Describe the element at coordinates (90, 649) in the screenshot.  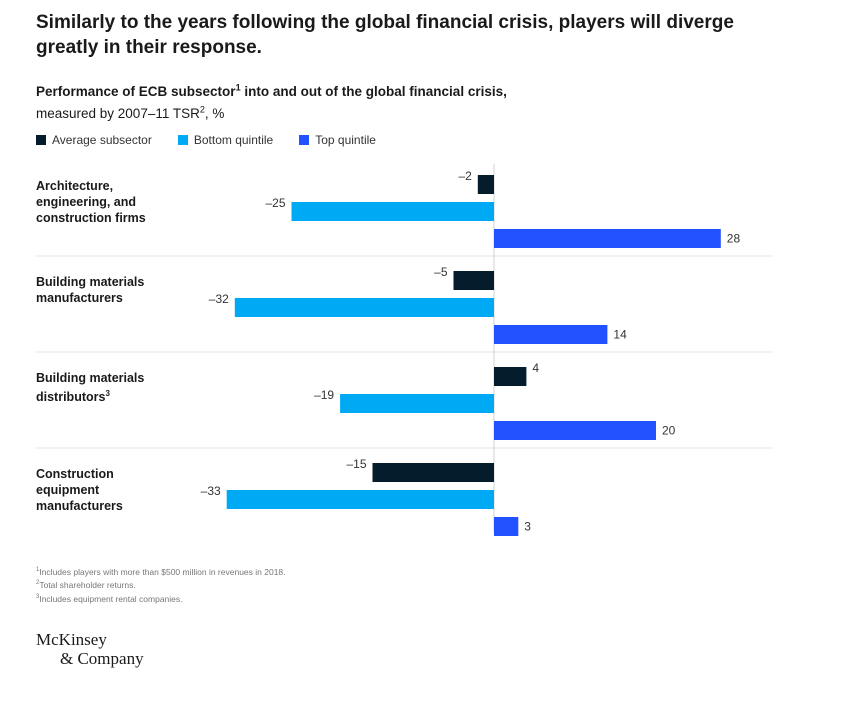
I see `mckinsey-logo: McKinsey & Company` at that location.